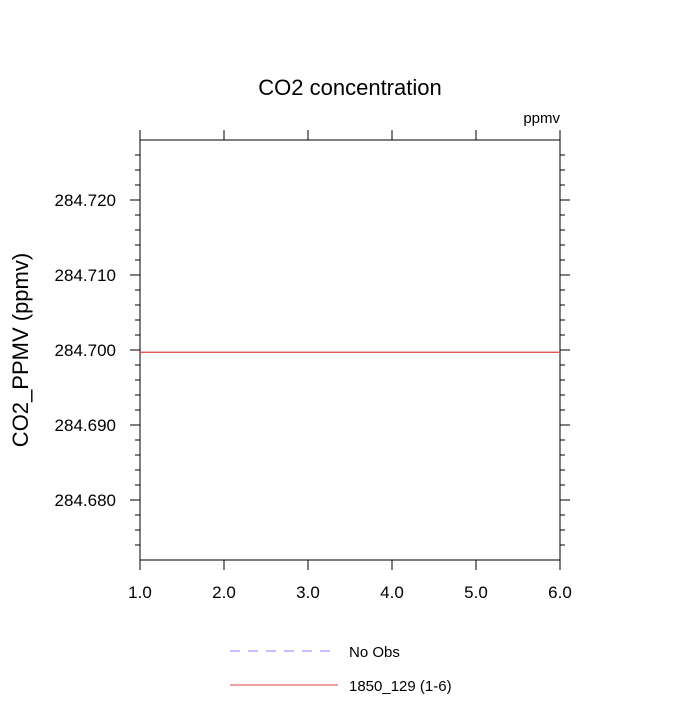 This screenshot has height=705, width=700. I want to click on y-tick-label: 284.700, so click(85, 350).